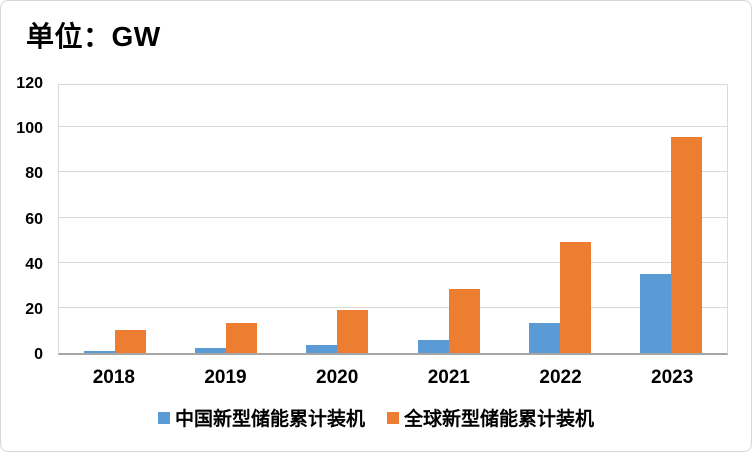 Image resolution: width=752 pixels, height=452 pixels. What do you see at coordinates (241, 337) in the screenshot?
I see `bar-global-2019` at bounding box center [241, 337].